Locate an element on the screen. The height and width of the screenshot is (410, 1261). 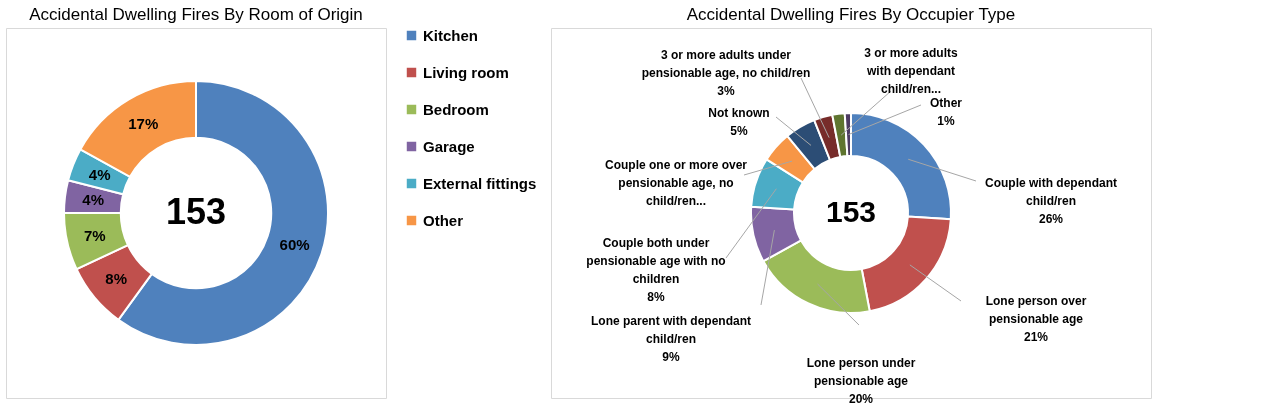
chart-title: Accidental Dwelling Fires By Room of Origin is located at coordinates (196, 14).